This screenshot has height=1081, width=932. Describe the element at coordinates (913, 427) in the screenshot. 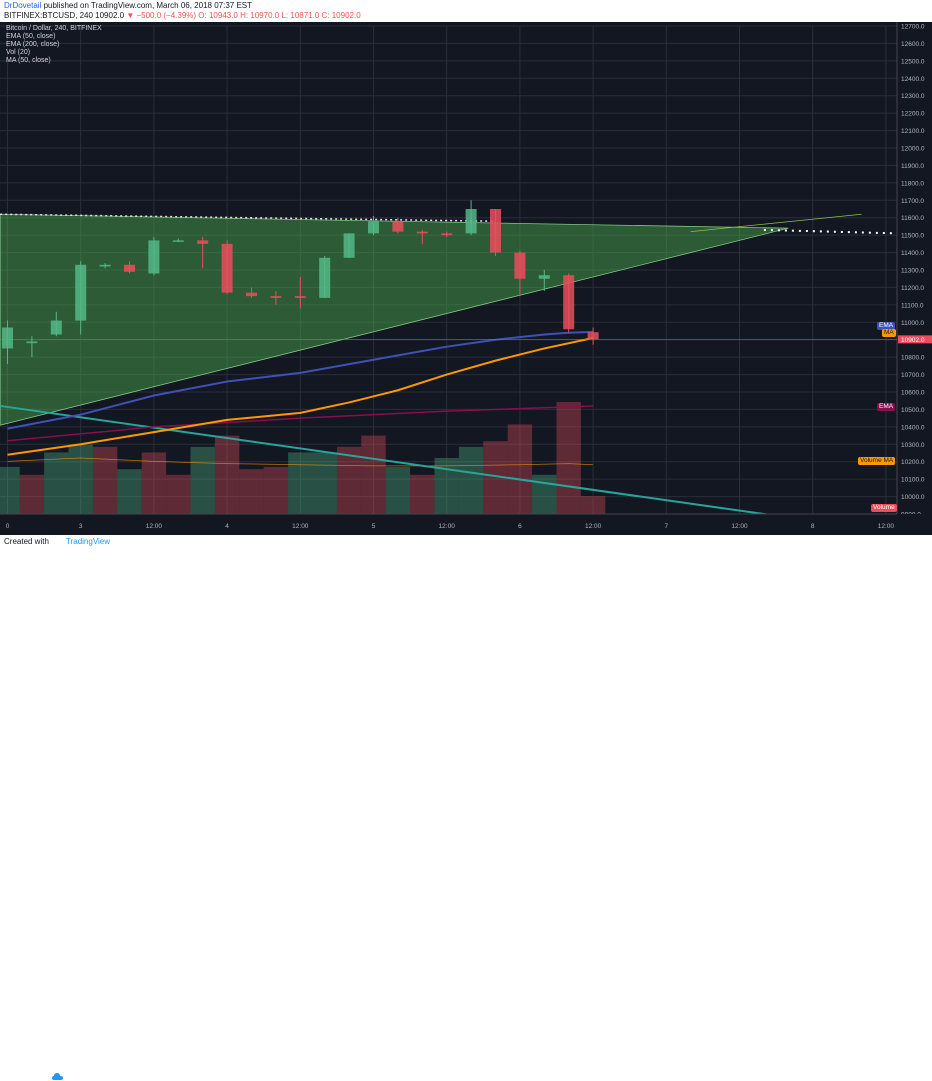

I see `price-tick-label: 10400.0` at that location.